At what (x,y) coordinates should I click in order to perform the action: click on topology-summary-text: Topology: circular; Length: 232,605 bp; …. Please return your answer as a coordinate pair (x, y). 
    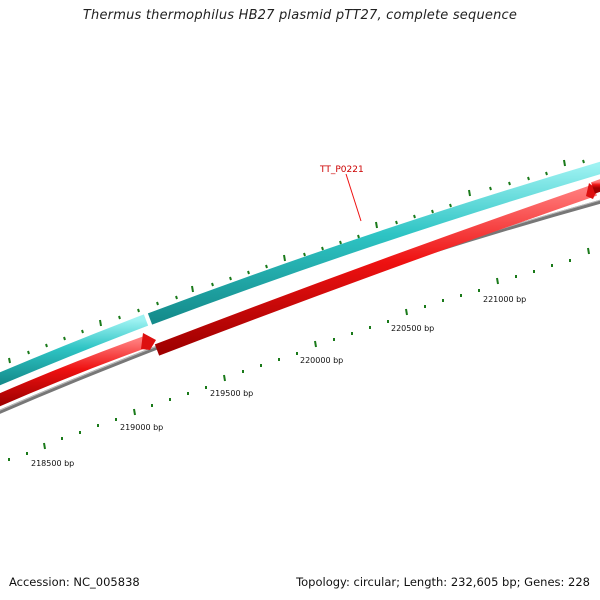
    Looking at the image, I should click on (443, 582).